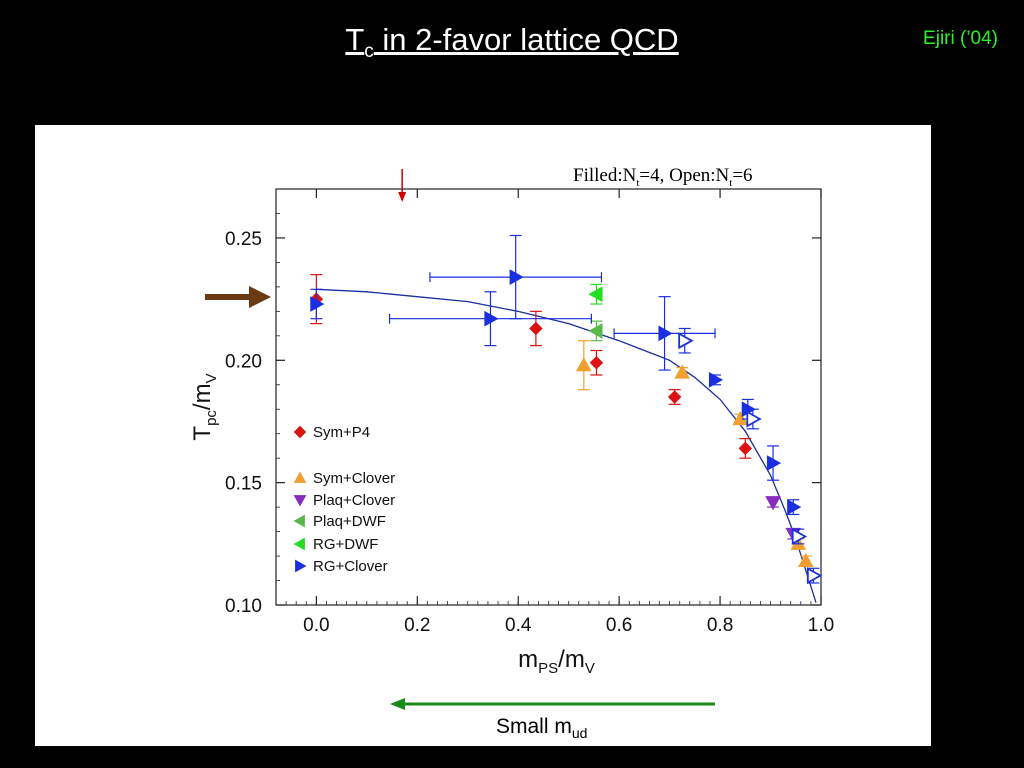  Describe the element at coordinates (720, 625) in the screenshot. I see `x-tick-label: 0.8` at that location.